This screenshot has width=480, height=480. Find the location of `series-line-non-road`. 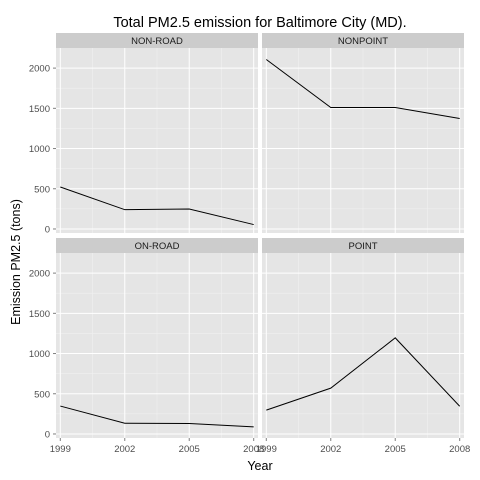

series-line-non-road is located at coordinates (157, 206).